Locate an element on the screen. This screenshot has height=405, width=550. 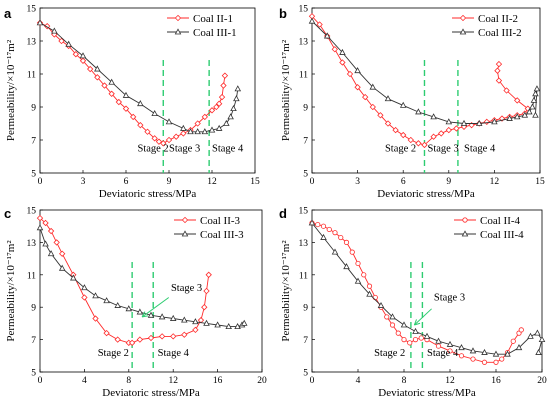
legend-entry: Coal II-4 is located at coordinates (500, 221).